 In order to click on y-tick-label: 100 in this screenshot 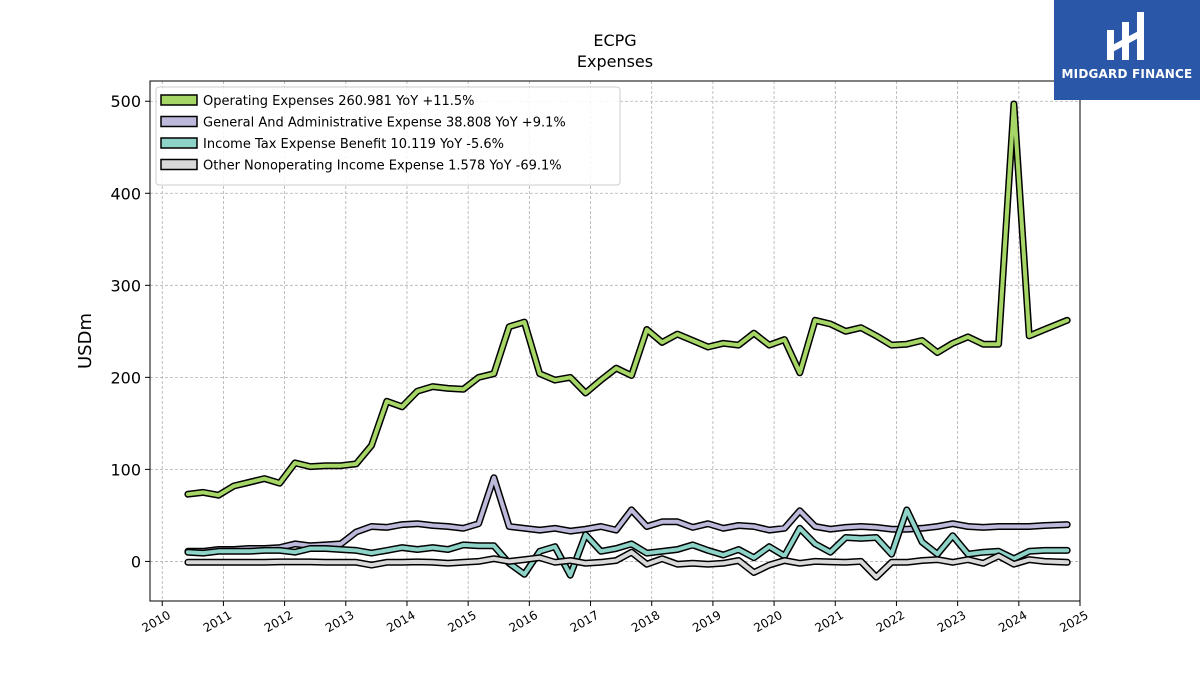, I will do `click(125, 469)`.